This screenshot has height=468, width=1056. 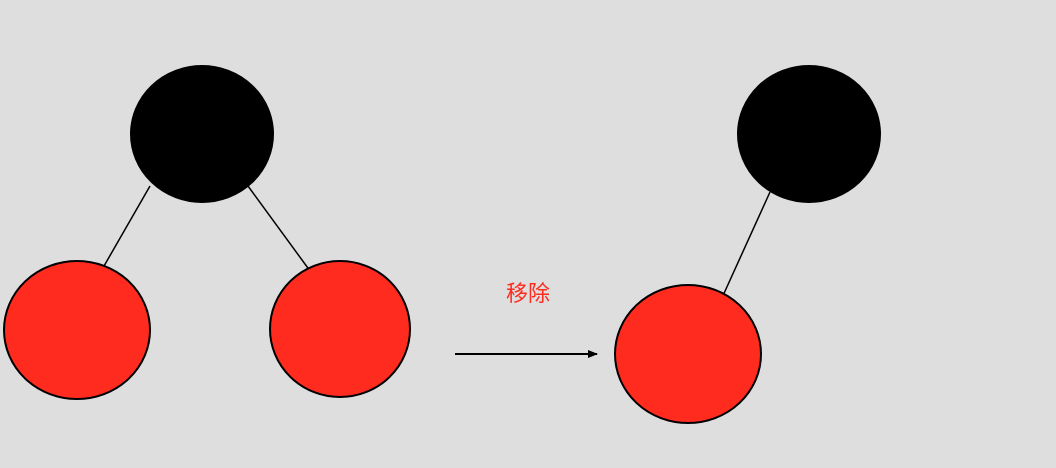 I want to click on removal-label: 移除, so click(x=528, y=294).